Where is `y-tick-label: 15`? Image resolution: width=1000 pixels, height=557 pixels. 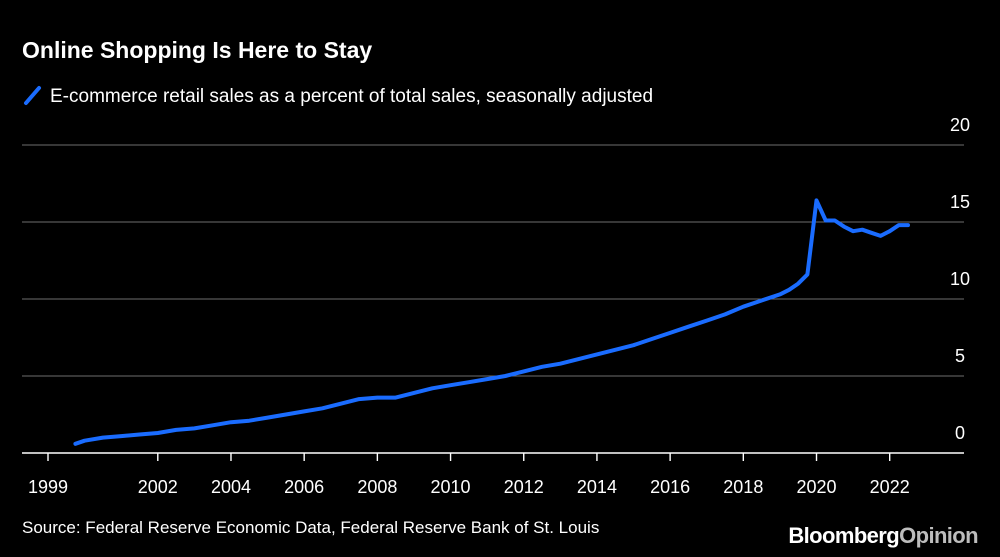 y-tick-label: 15 is located at coordinates (960, 202).